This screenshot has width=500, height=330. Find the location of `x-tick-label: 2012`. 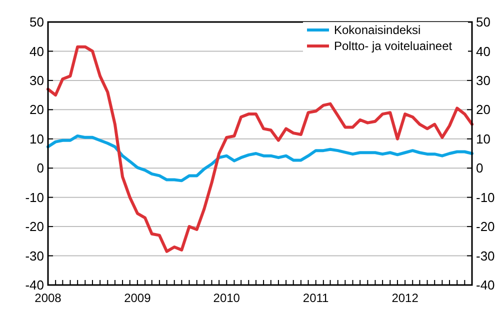

x-tick-label: 2012 is located at coordinates (405, 298).